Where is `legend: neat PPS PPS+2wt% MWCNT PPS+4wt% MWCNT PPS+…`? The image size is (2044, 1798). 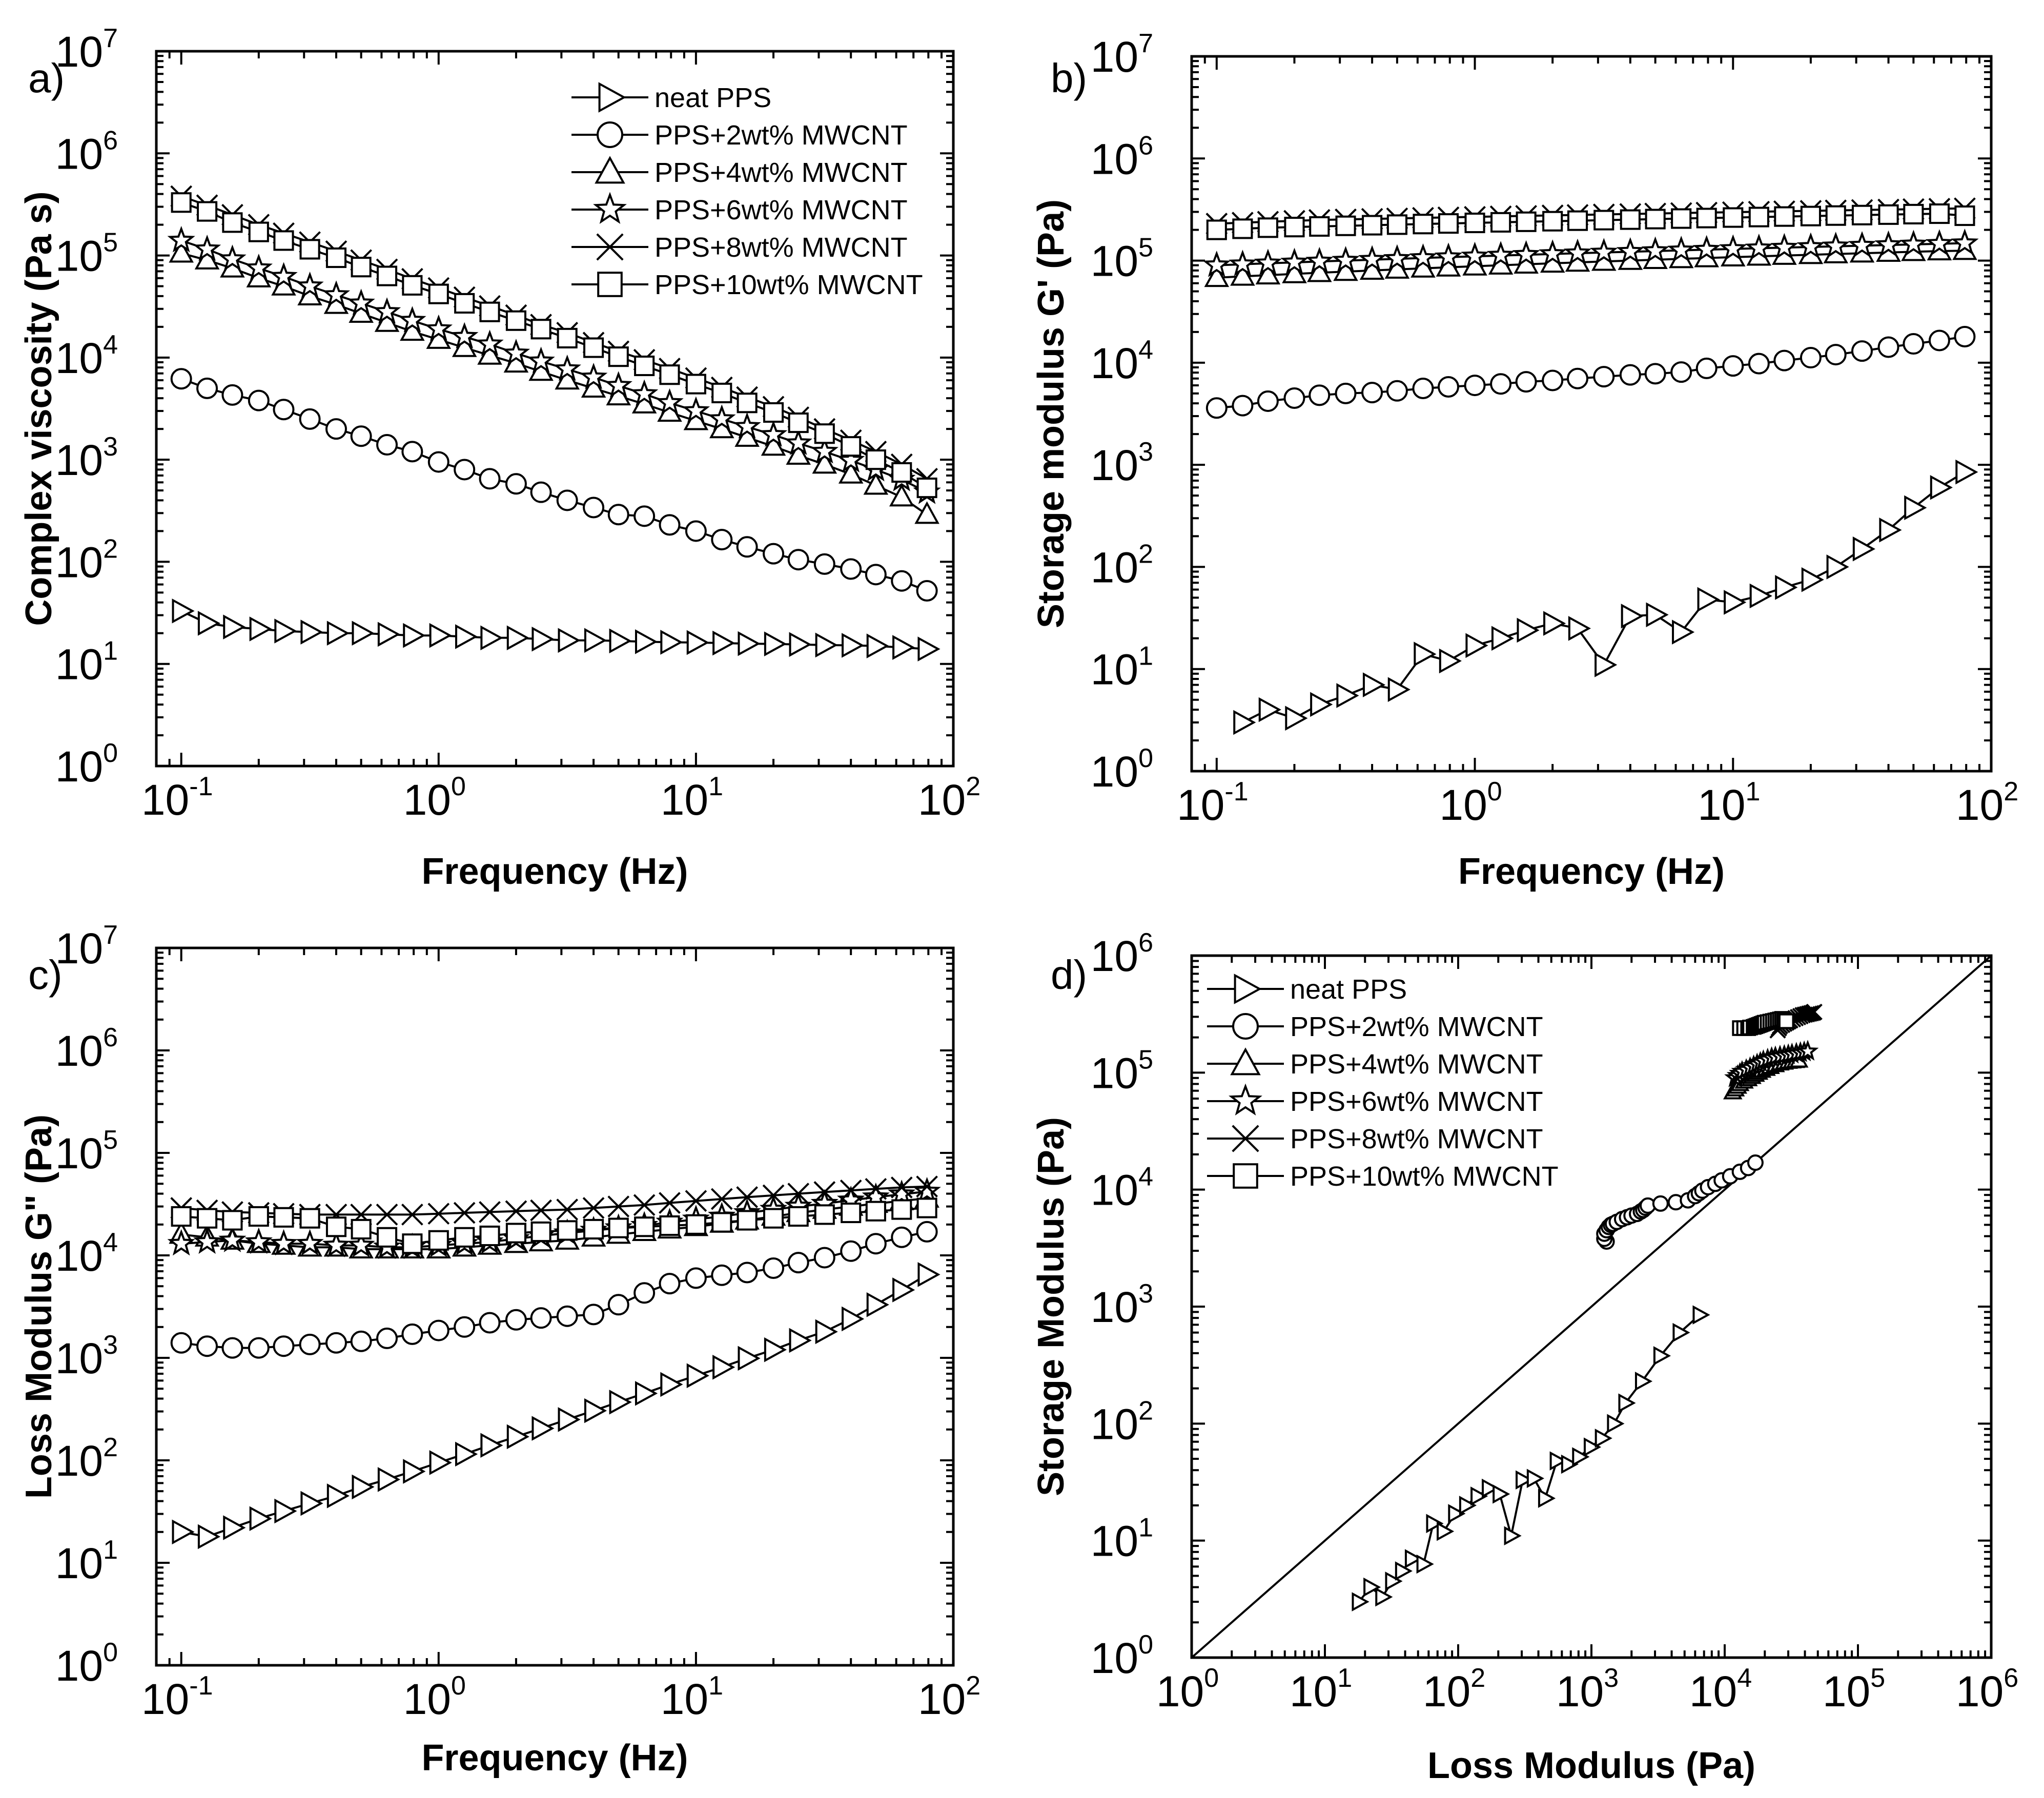
legend: neat PPS PPS+2wt% MWCNT PPS+4wt% MWCNT PPS+… is located at coordinates (747, 191).